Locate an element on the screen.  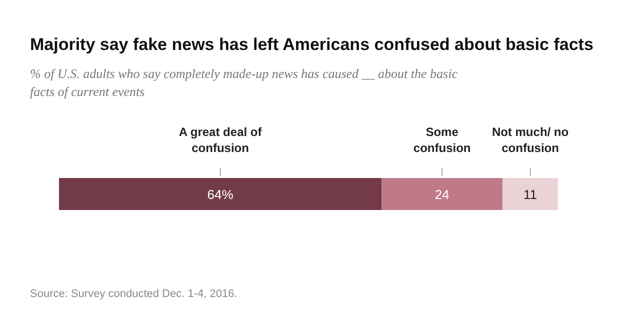
data-label: 24 is located at coordinates (442, 194).